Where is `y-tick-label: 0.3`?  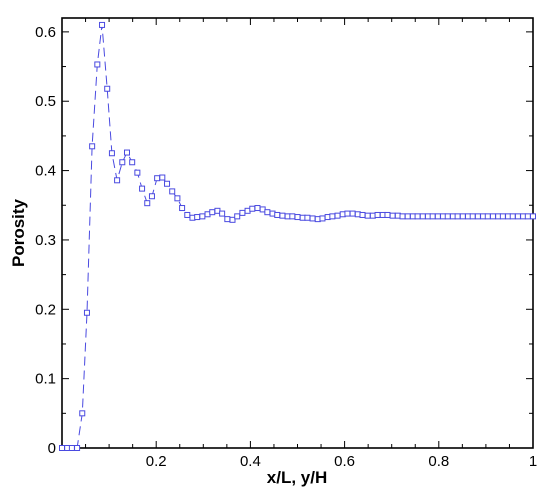
y-tick-label: 0.3 is located at coordinates (45, 240).